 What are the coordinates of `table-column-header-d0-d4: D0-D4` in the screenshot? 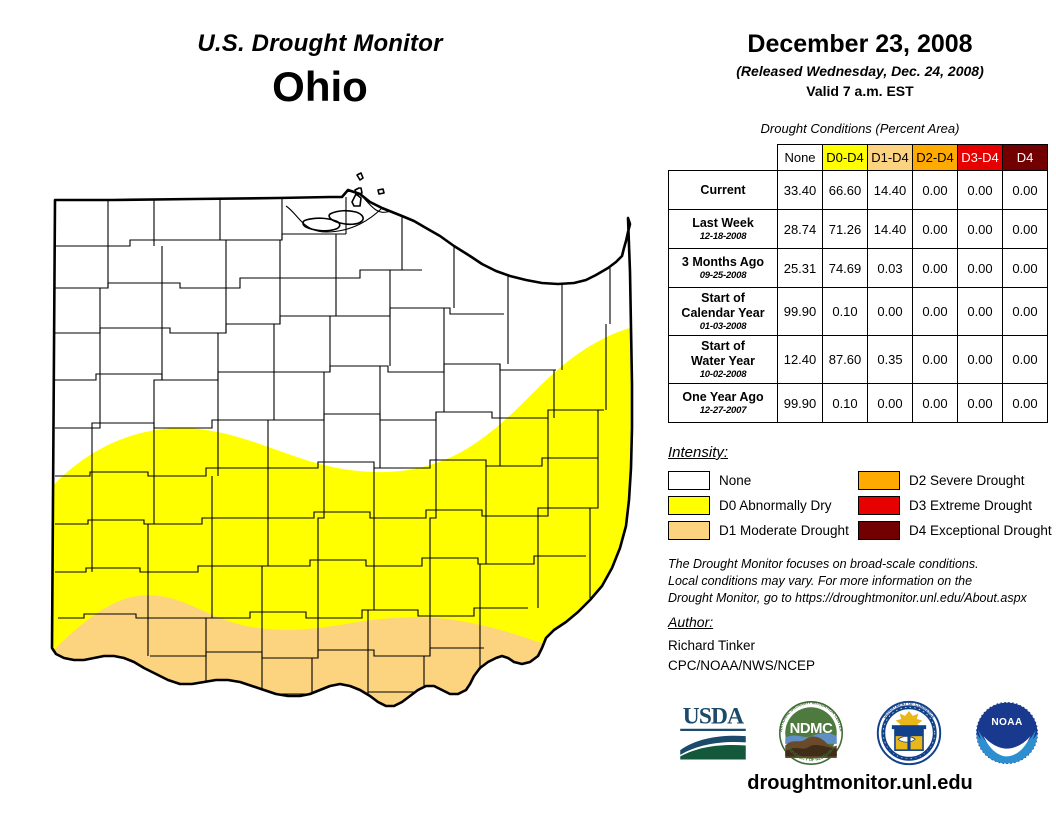 It's located at (845, 157).